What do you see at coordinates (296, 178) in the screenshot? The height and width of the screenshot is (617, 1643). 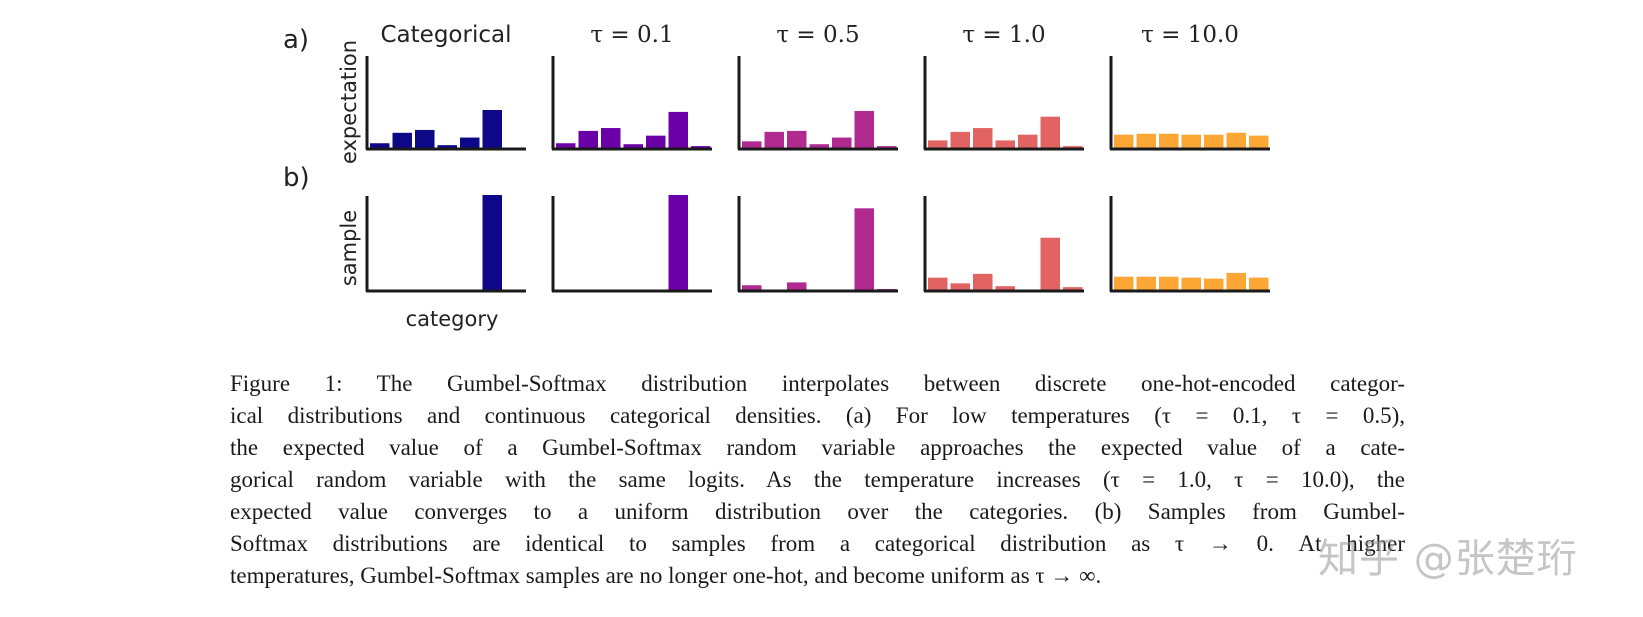 I see `panel-label-b: b)` at bounding box center [296, 178].